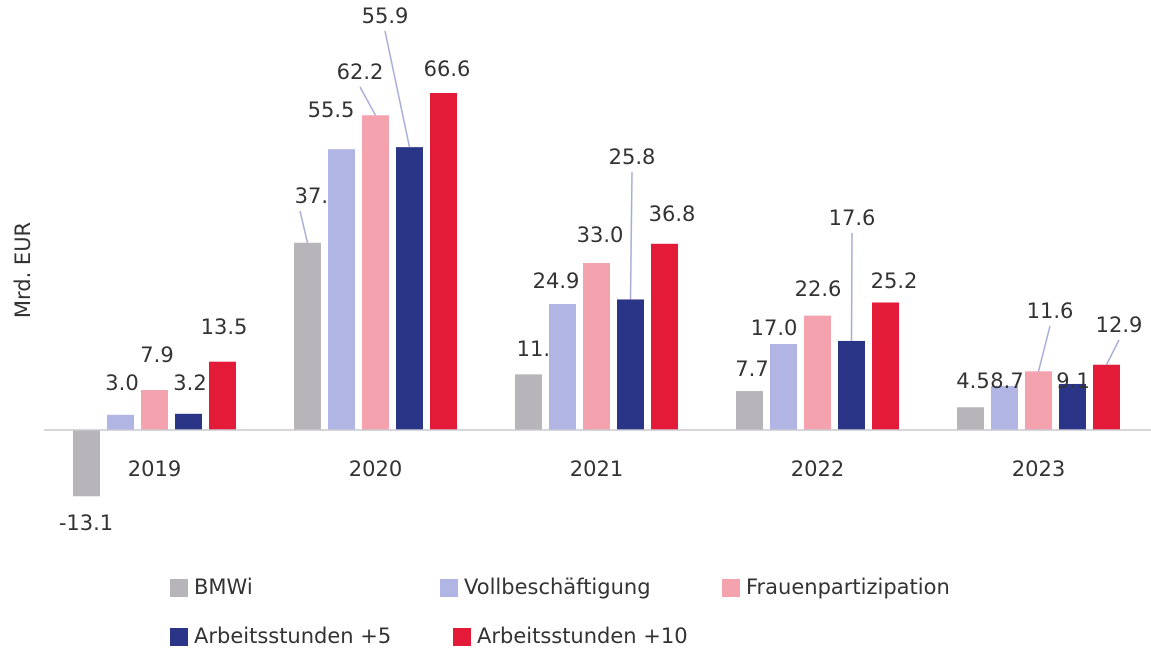  What do you see at coordinates (375, 469) in the screenshot?
I see `x-tick-label: 2020` at bounding box center [375, 469].